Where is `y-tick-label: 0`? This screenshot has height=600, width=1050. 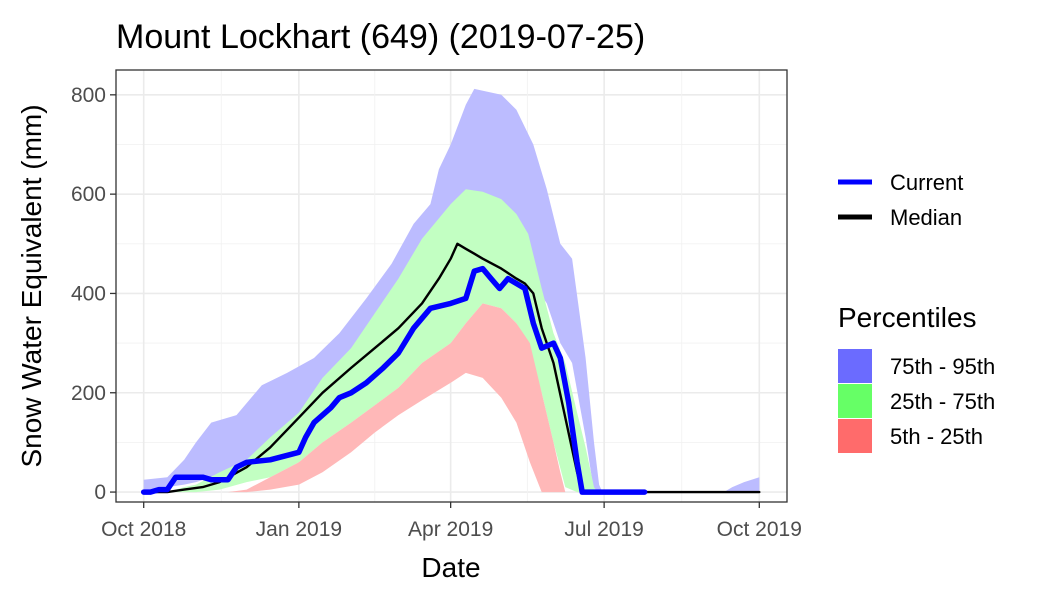 y-tick-label: 0 is located at coordinates (100, 492).